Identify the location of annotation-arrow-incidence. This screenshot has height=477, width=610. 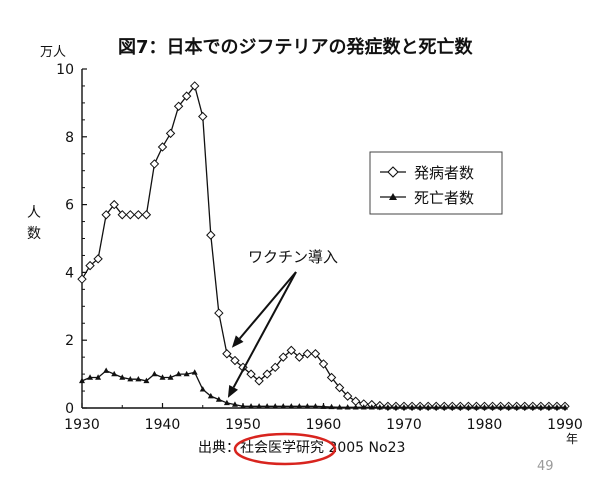
(267, 305).